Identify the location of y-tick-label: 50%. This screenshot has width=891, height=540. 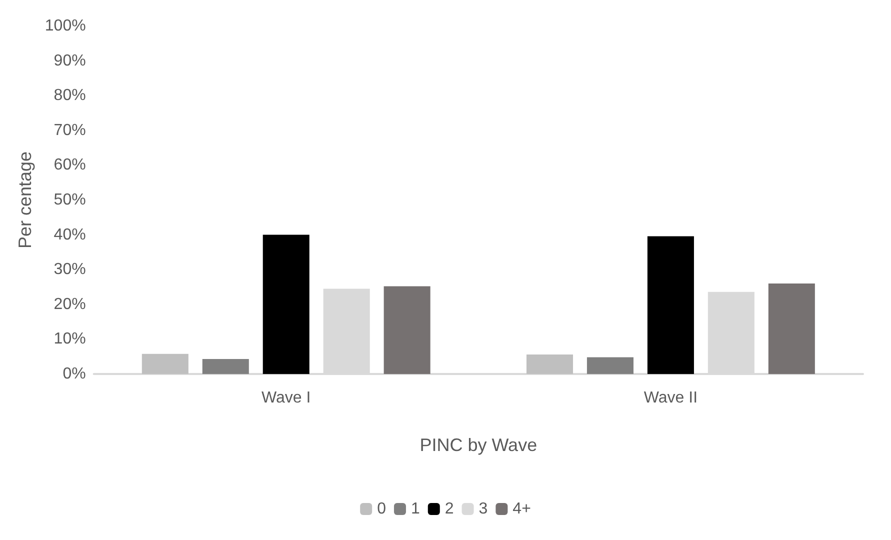
(70, 200).